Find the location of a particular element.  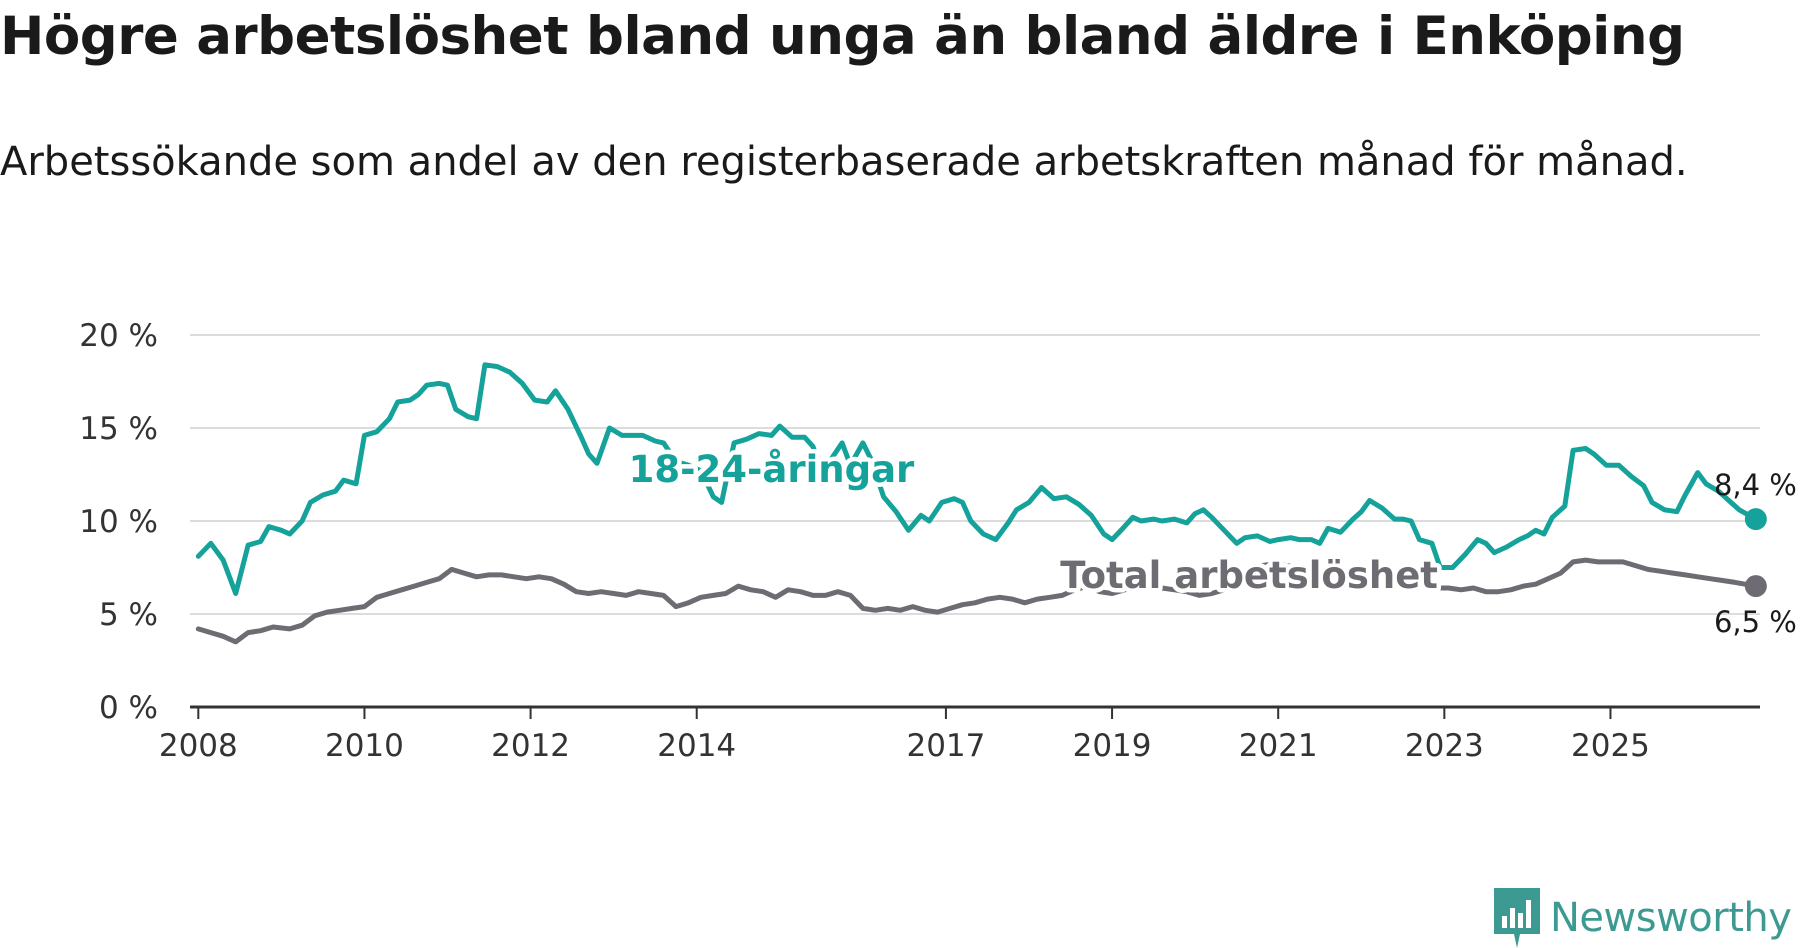

y-tick-label: 20 % is located at coordinates (118, 336).